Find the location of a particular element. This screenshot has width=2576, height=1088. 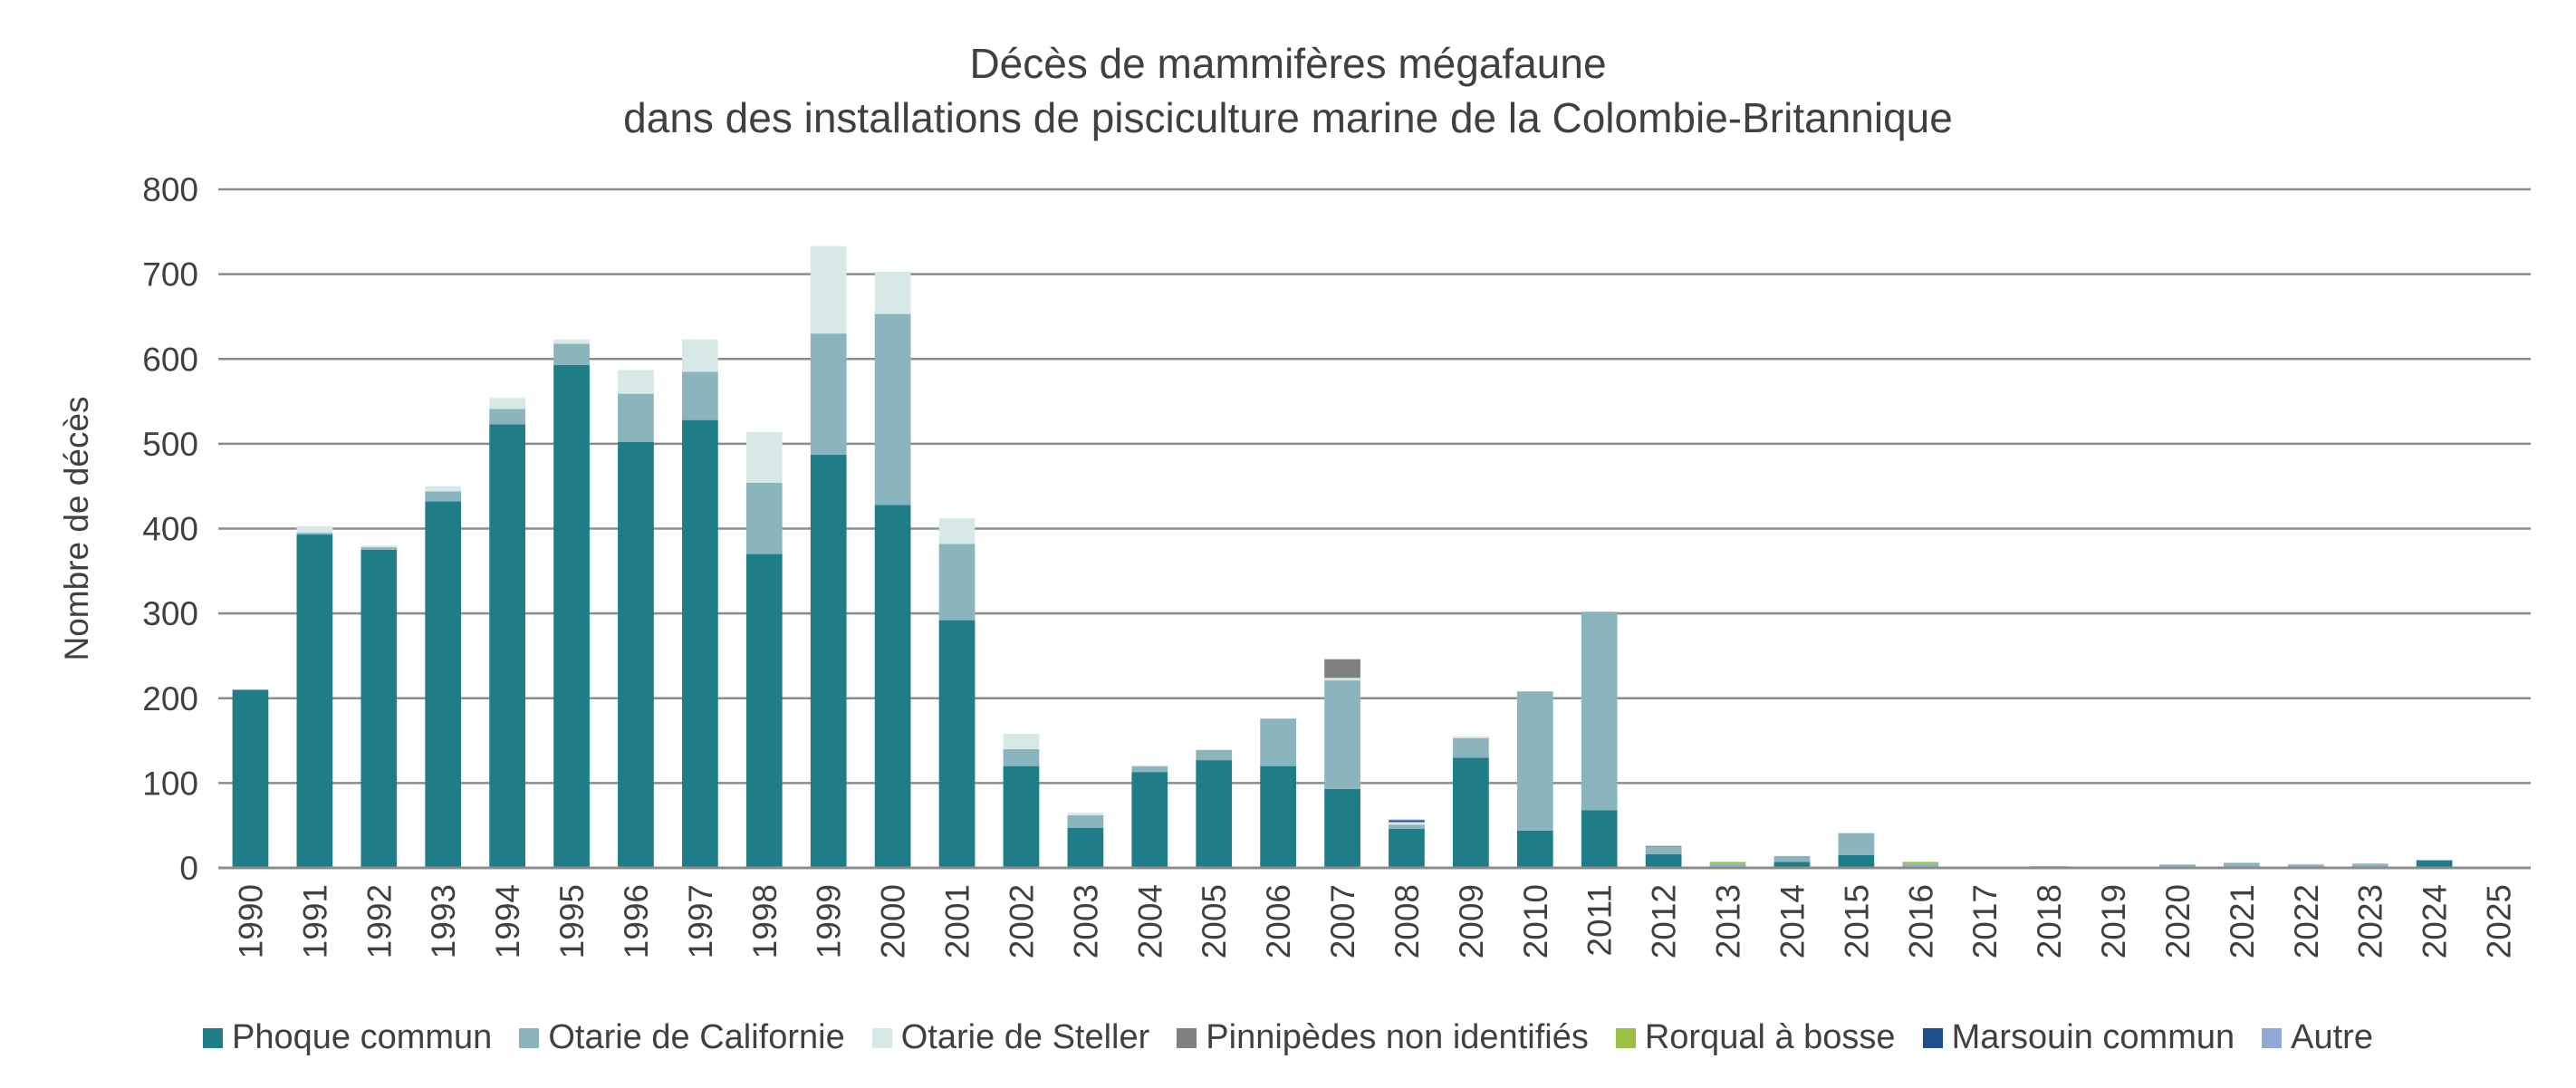

bar-otarie-de-californie-2006 is located at coordinates (1278, 742).